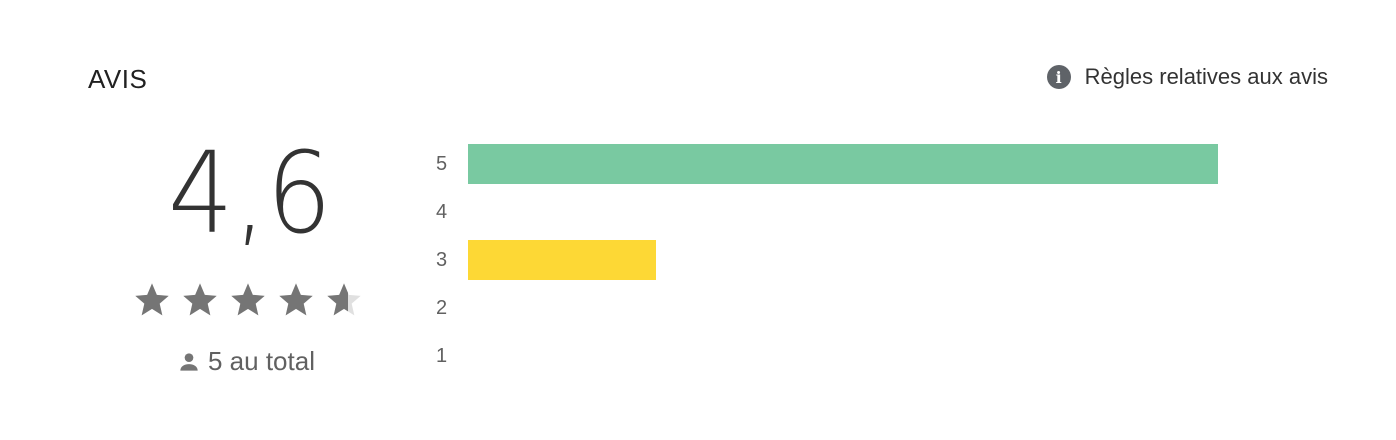  Describe the element at coordinates (189, 361) in the screenshot. I see `person-icon` at that location.